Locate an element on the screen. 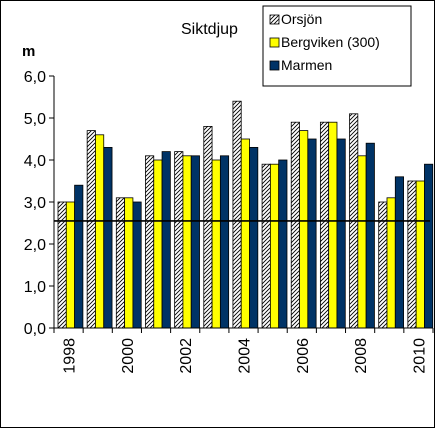 The image size is (435, 428). x-tick-label: 2006 is located at coordinates (303, 356).